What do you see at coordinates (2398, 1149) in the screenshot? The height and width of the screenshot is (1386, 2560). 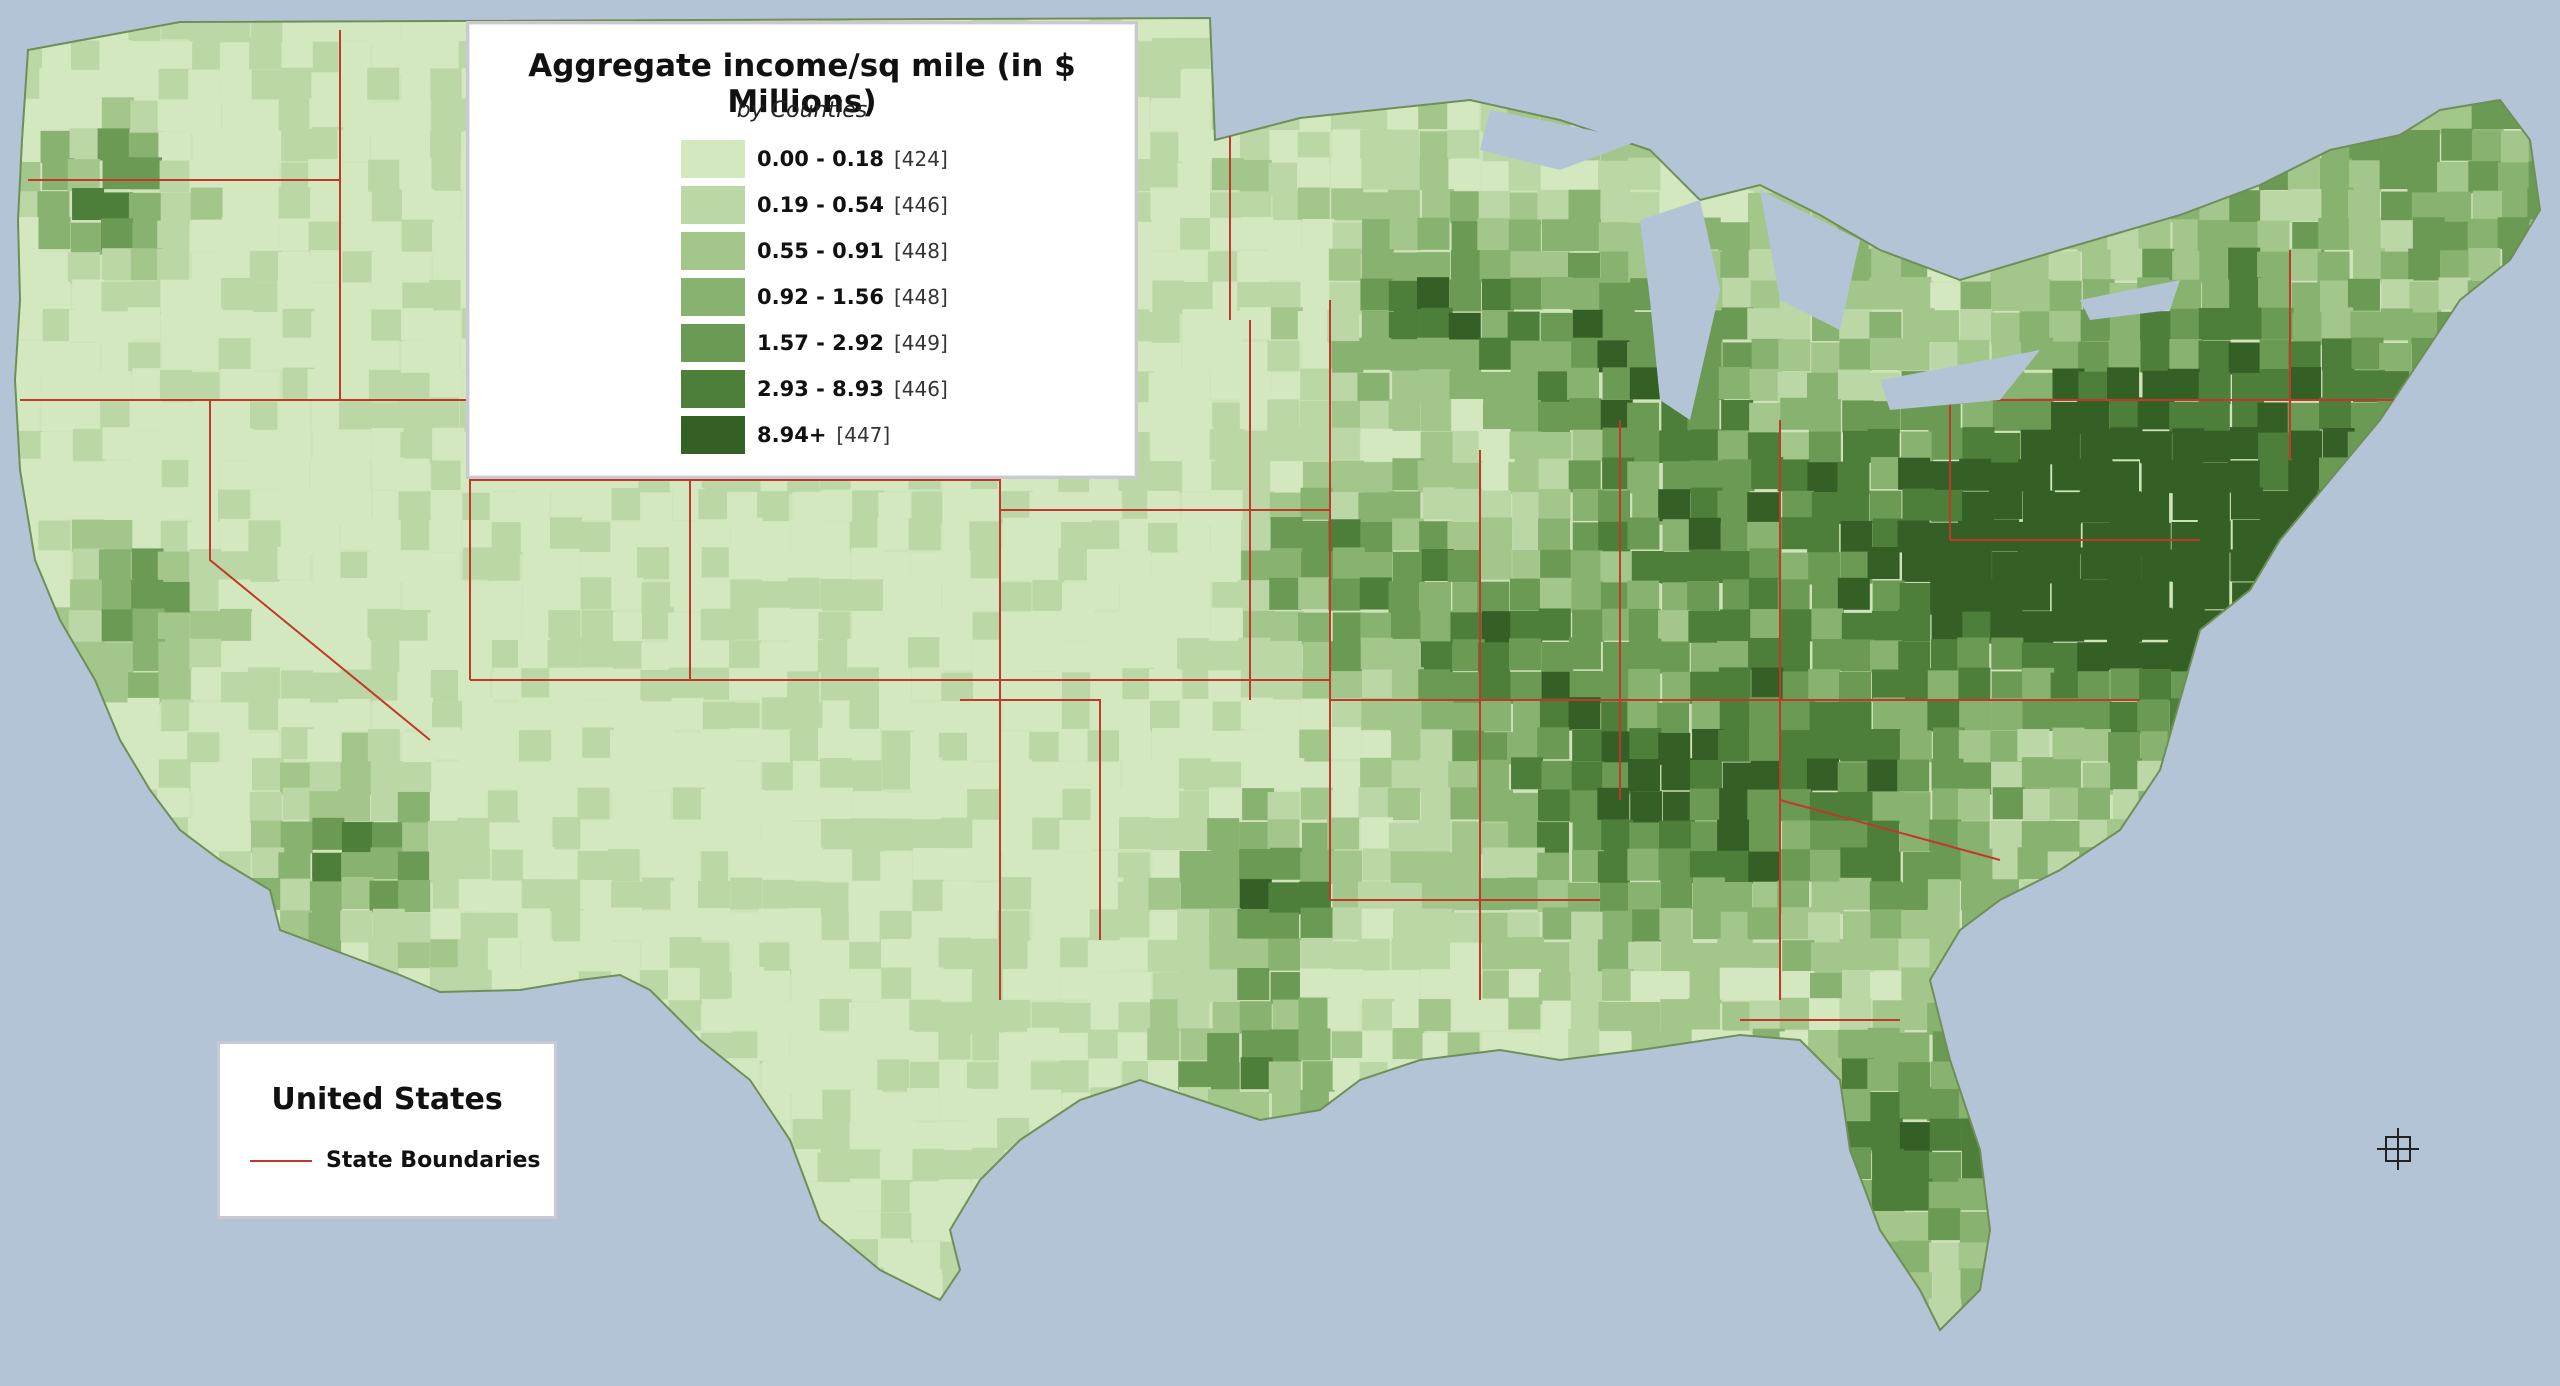 I see `crosshair-cursor-icon` at bounding box center [2398, 1149].